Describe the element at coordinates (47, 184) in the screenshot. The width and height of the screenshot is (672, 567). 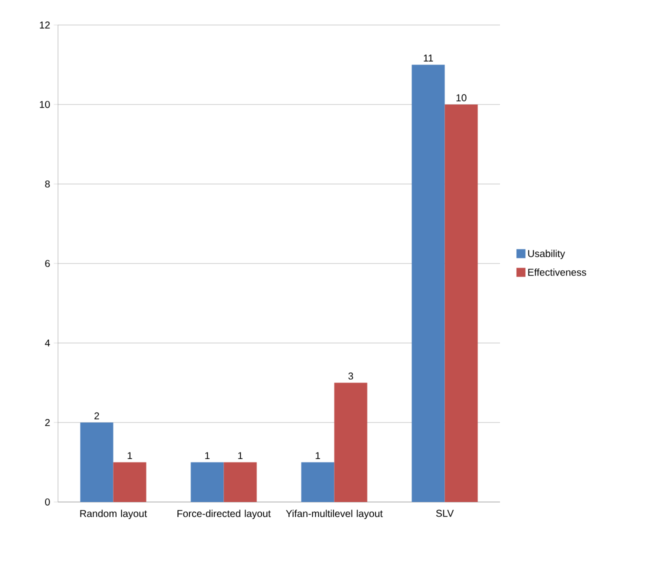
I see `y-tick-label: 8` at that location.